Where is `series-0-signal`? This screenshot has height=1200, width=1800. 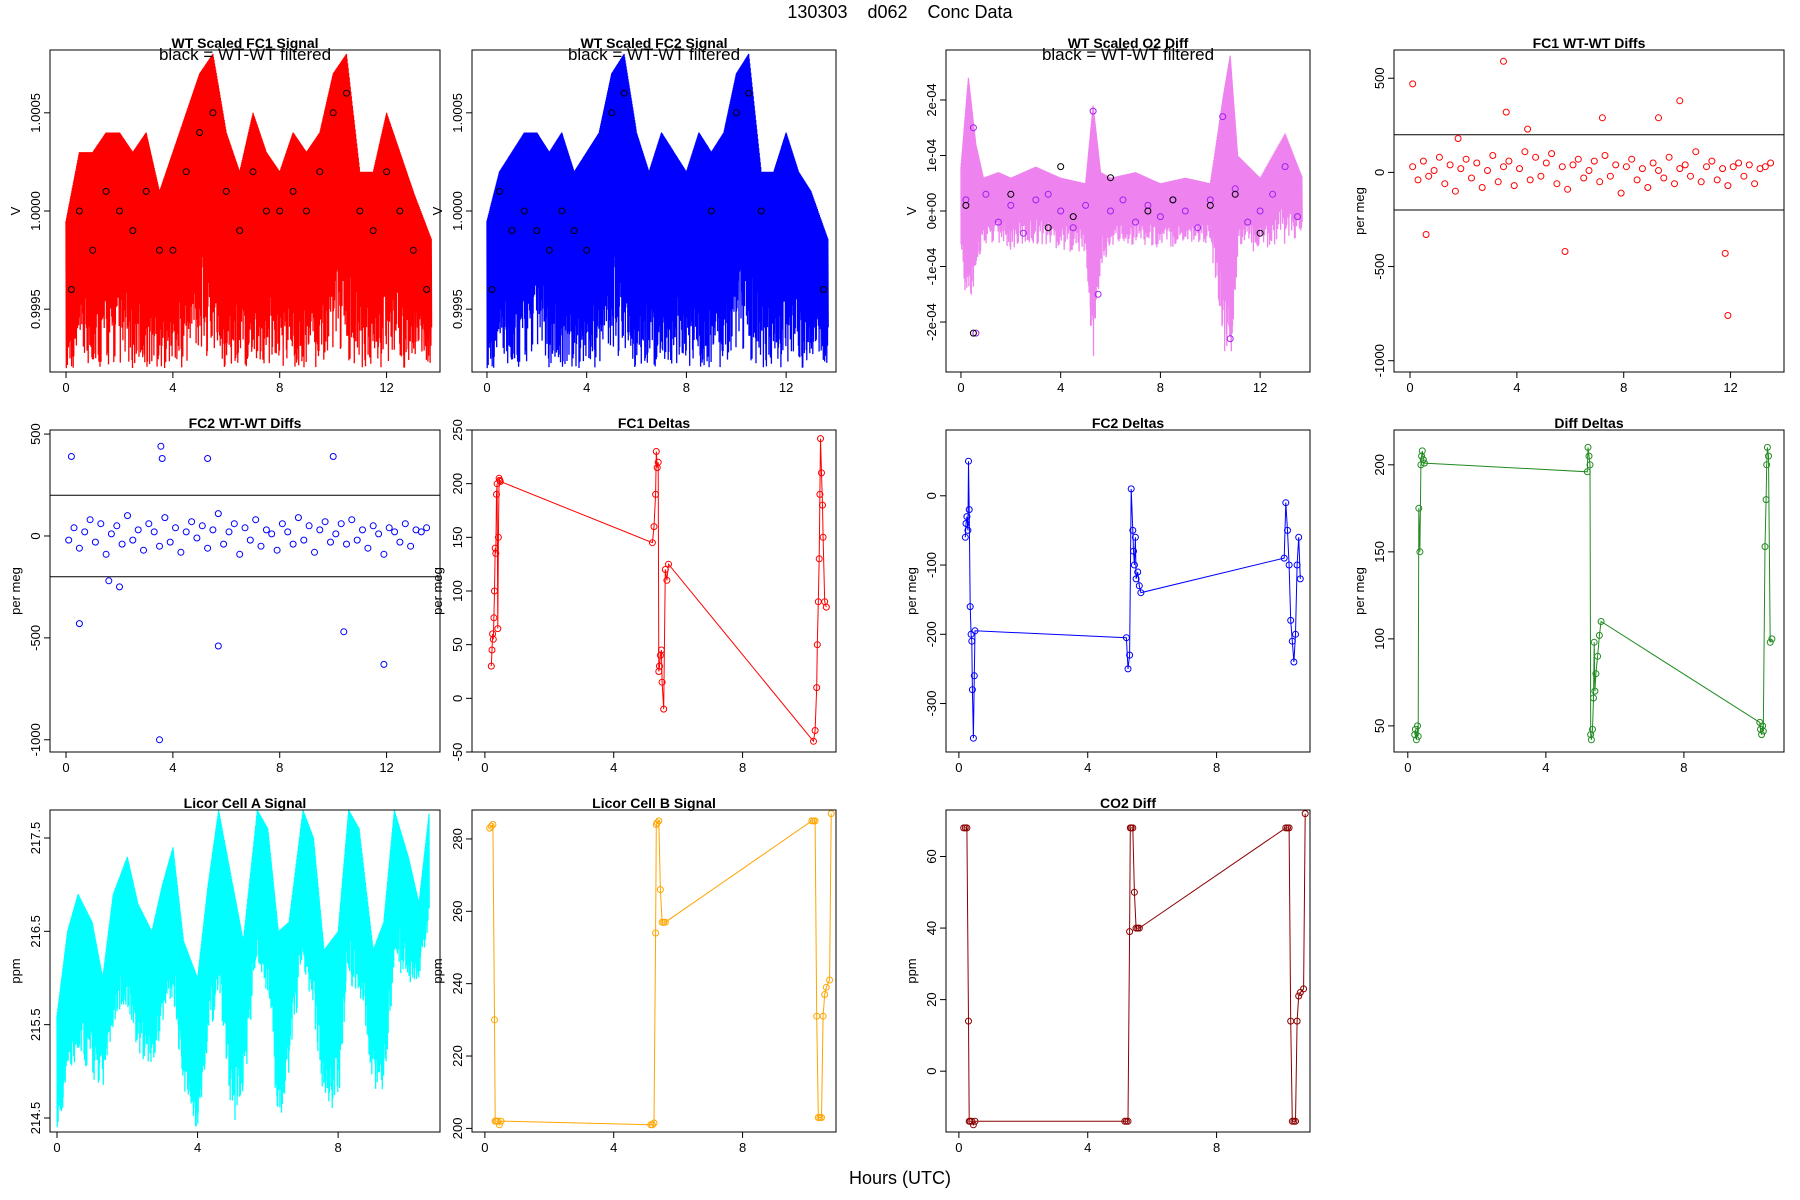 series-0-signal is located at coordinates (243, 969).